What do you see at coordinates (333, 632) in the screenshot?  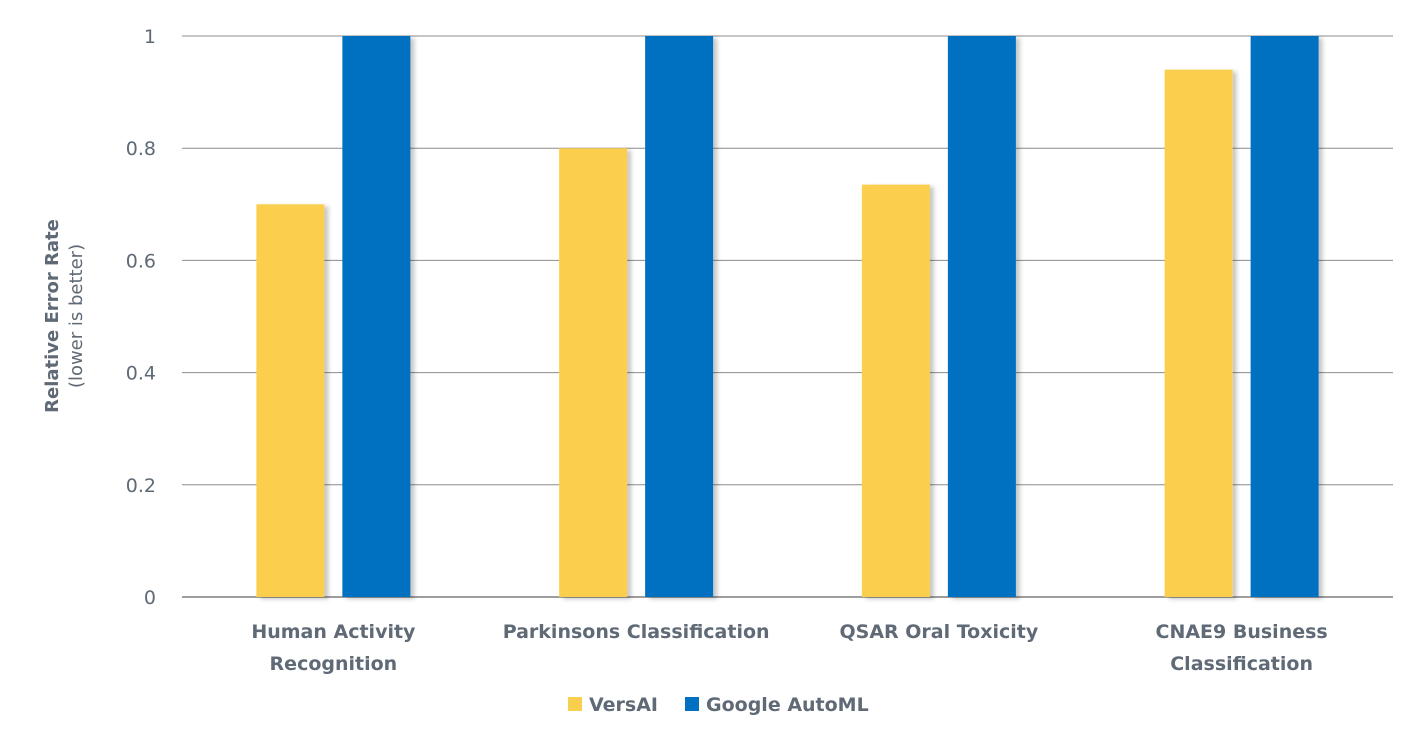 I see `x-category-label: Human Activity` at bounding box center [333, 632].